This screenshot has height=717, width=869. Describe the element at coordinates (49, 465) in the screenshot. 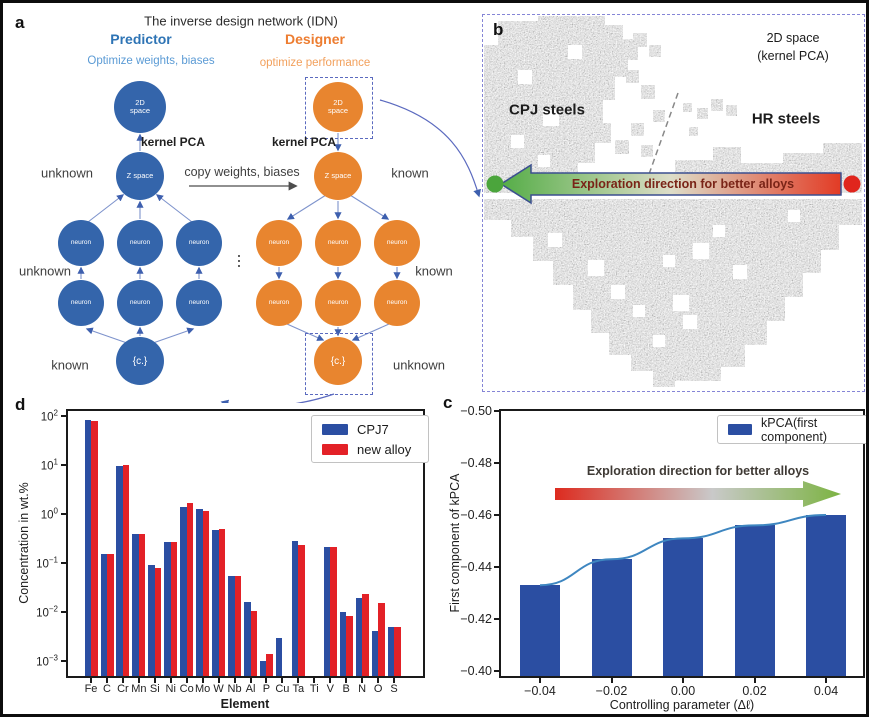

I see `y-tick-10e1: 10¹` at that location.